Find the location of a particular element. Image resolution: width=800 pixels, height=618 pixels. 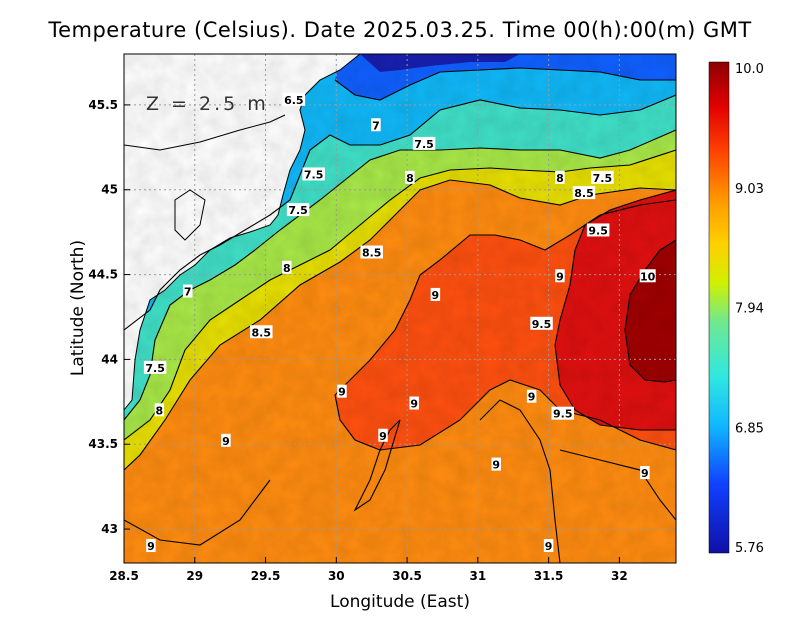

depth-annotation: Z = 2.5 m is located at coordinates (207, 104).